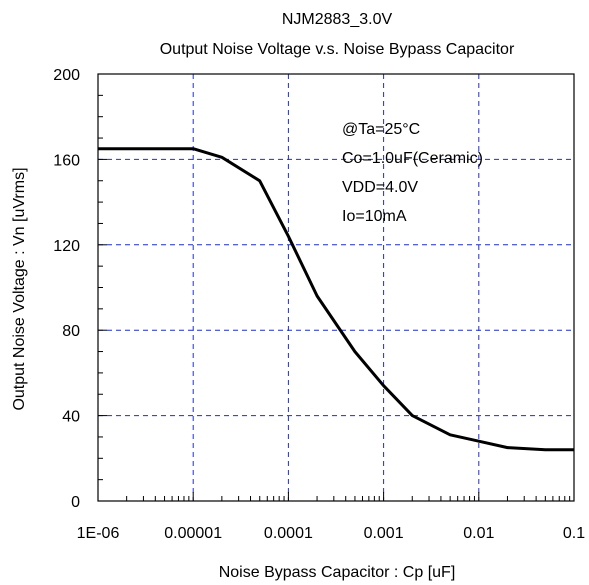  I want to click on x-tick-label: 0.1, so click(574, 533).